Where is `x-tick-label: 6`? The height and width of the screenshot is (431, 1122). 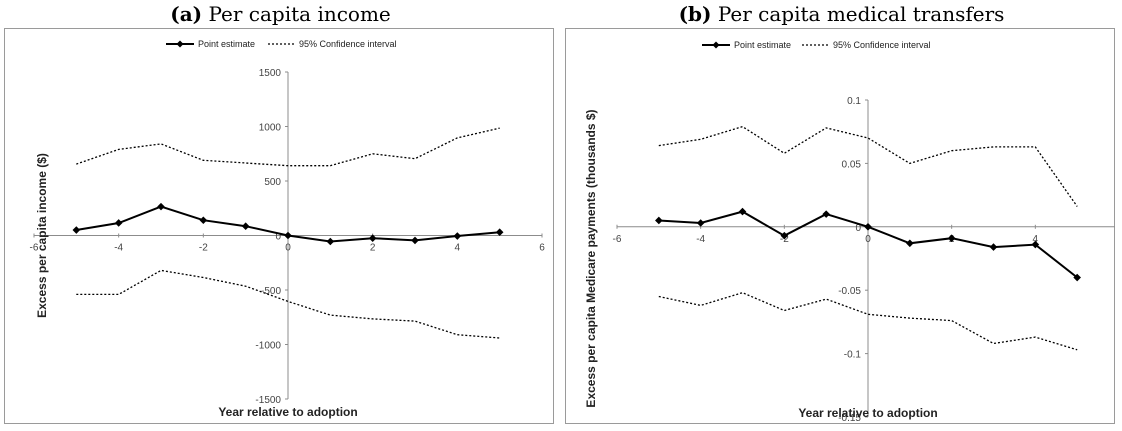
x-tick-label: 6 is located at coordinates (542, 248).